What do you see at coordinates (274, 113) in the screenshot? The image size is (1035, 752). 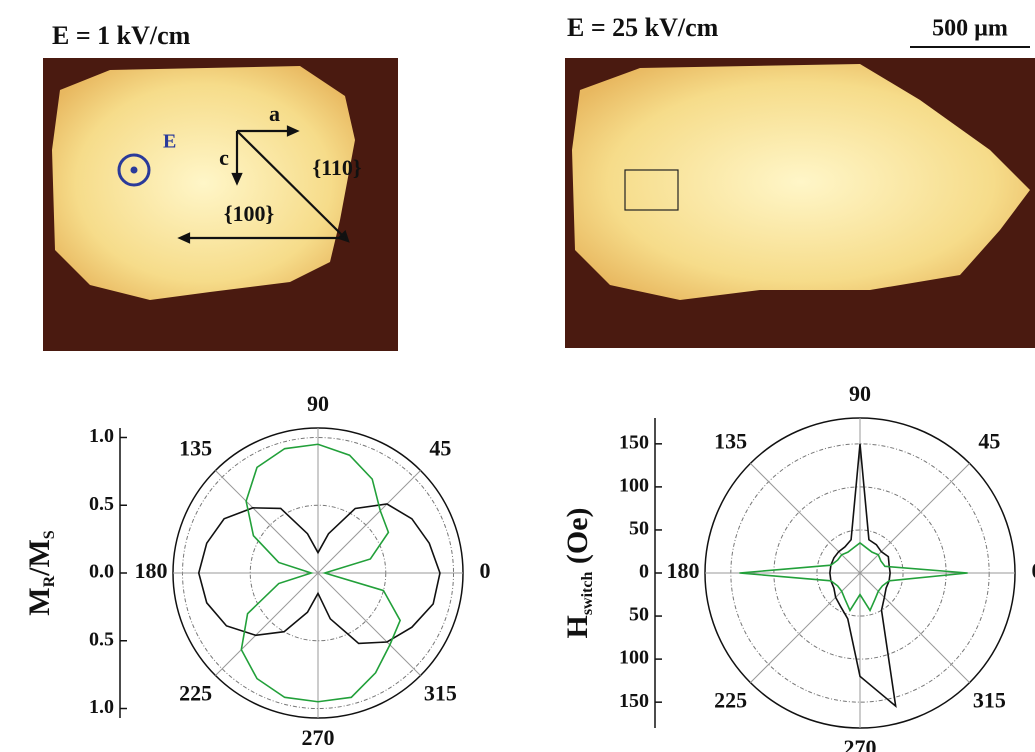 I see `axis-a: a` at bounding box center [274, 113].